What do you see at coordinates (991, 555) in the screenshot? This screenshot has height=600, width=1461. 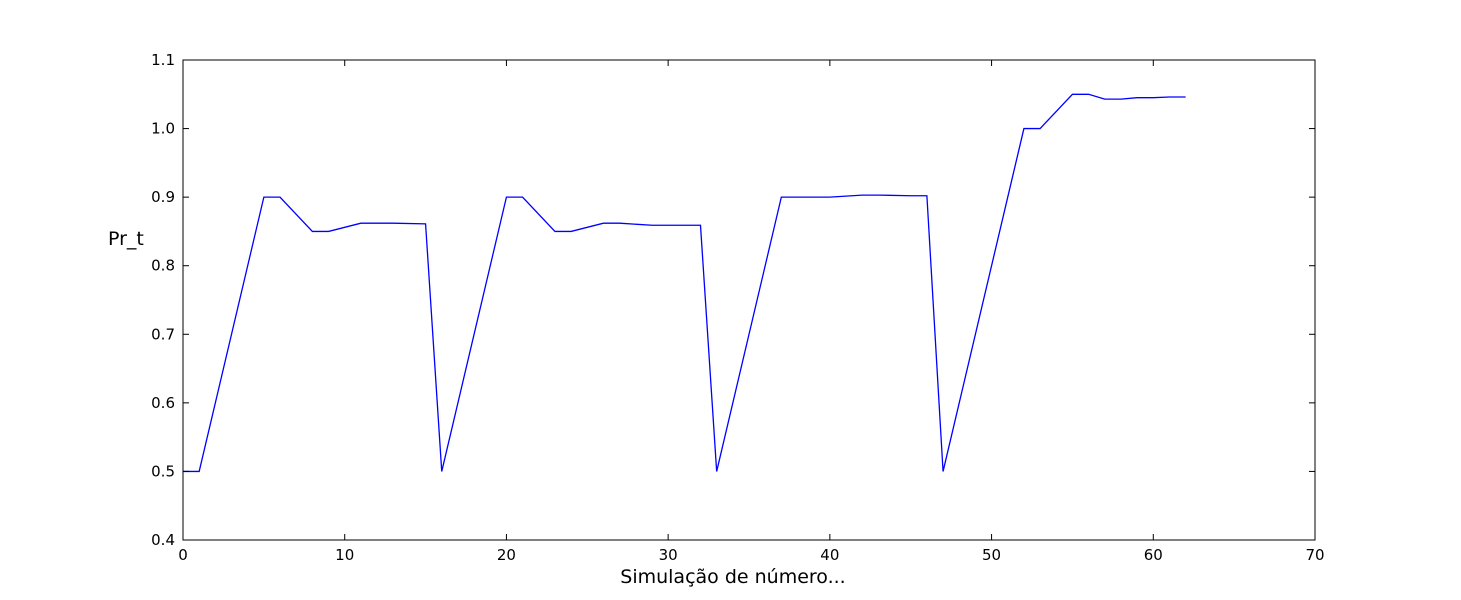 I see `x-tick-label: 50` at bounding box center [991, 555].